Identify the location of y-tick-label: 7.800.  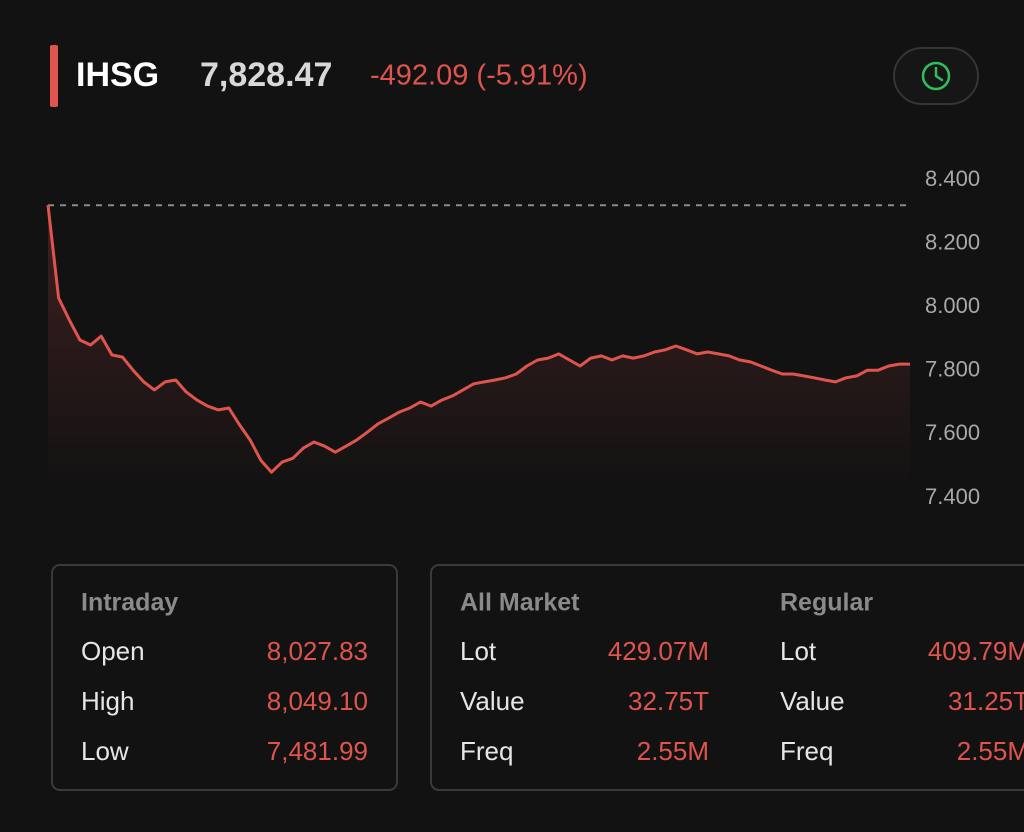
(952, 369).